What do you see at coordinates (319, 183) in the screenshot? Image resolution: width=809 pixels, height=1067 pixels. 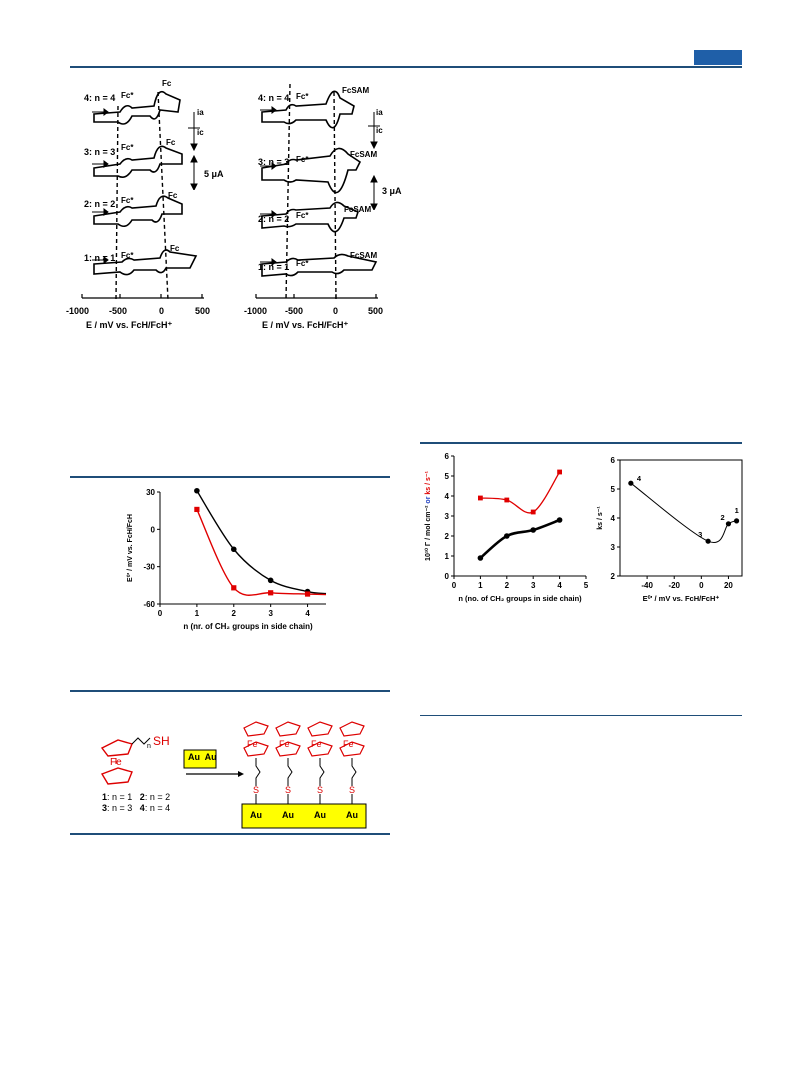 I see `cv-right-traces` at bounding box center [319, 183].